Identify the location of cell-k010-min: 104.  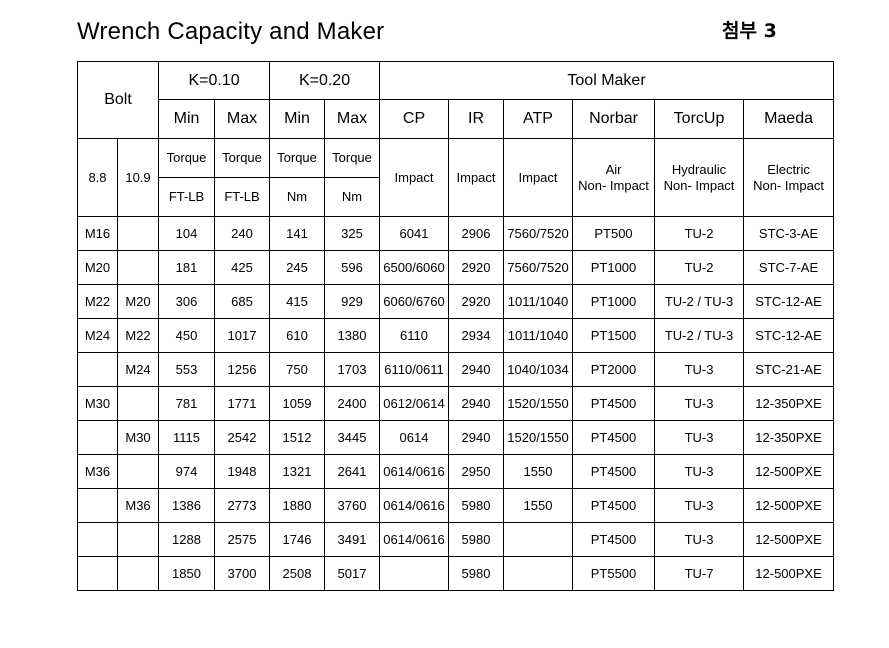
(187, 233).